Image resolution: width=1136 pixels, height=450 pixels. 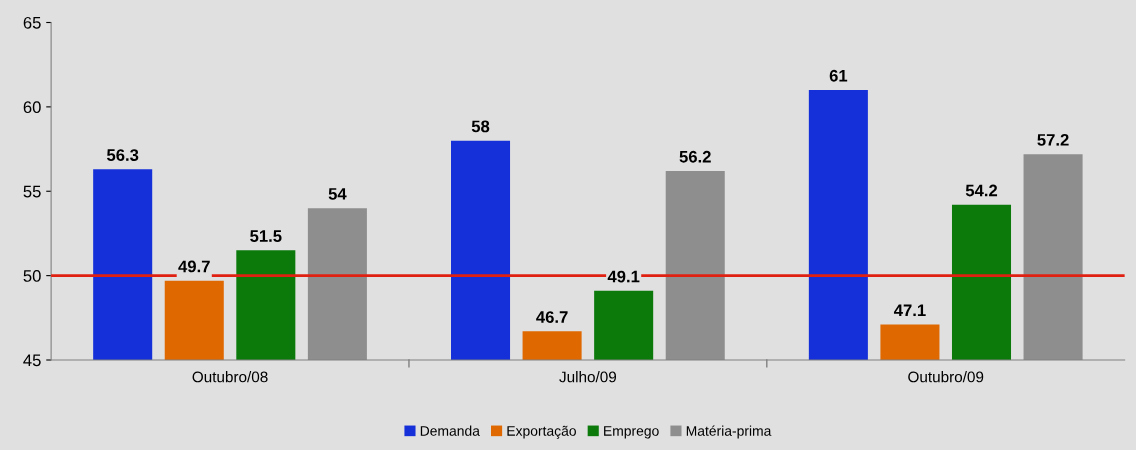 I want to click on y-tick-label: 55, so click(x=32, y=191).